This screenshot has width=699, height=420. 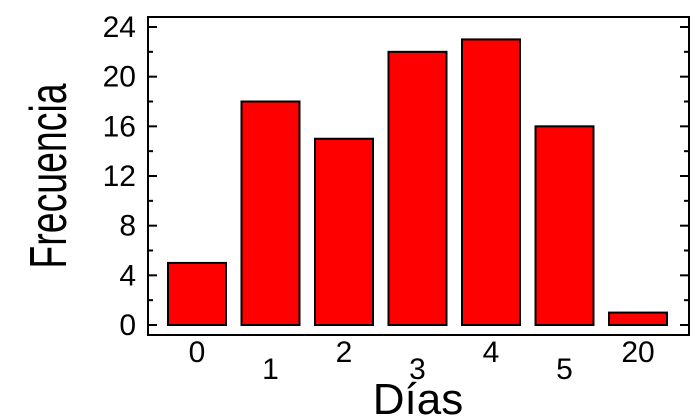 What do you see at coordinates (197, 352) in the screenshot?
I see `x-tick-label: 0` at bounding box center [197, 352].